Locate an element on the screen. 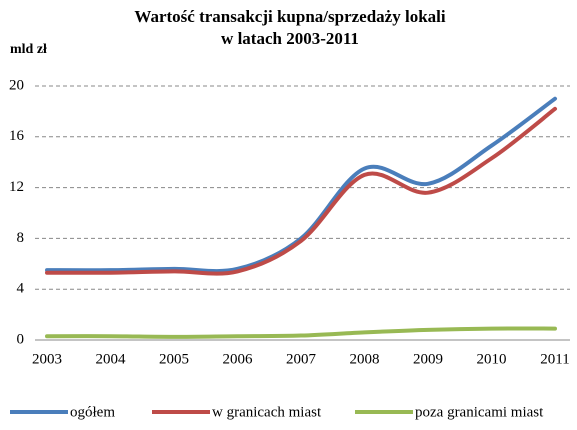 Image resolution: width=577 pixels, height=430 pixels. y-tick-label: 0 is located at coordinates (21, 339).